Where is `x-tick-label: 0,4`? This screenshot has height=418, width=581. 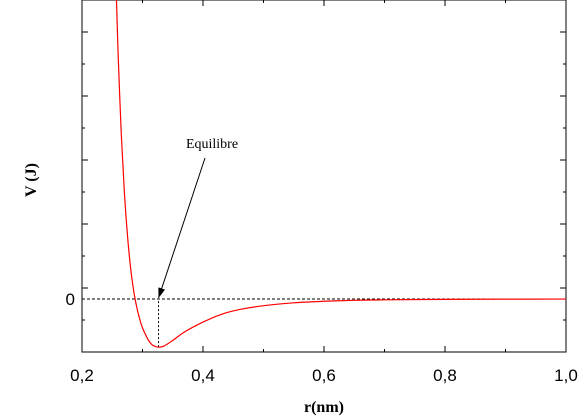
x-tick-label: 0,4 is located at coordinates (203, 375).